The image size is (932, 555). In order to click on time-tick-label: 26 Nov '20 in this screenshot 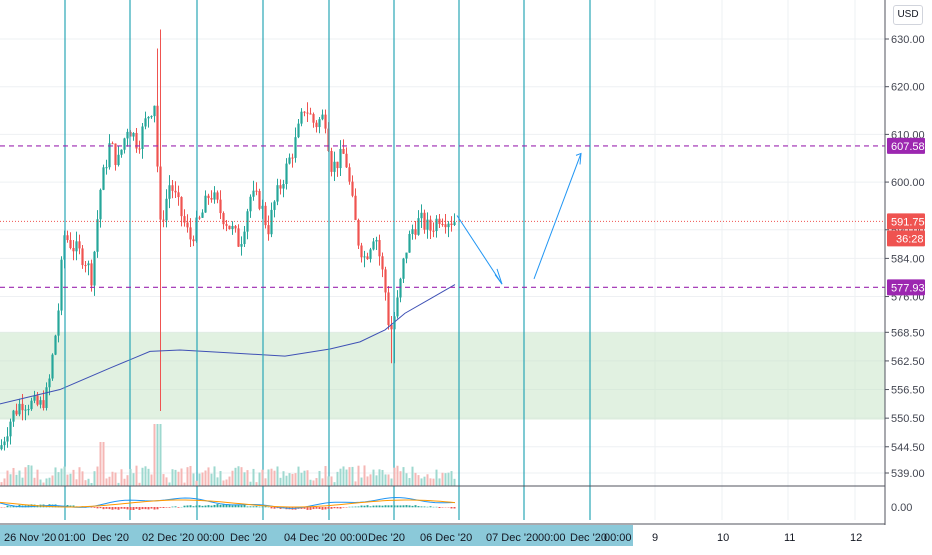, I will do `click(30, 538)`.